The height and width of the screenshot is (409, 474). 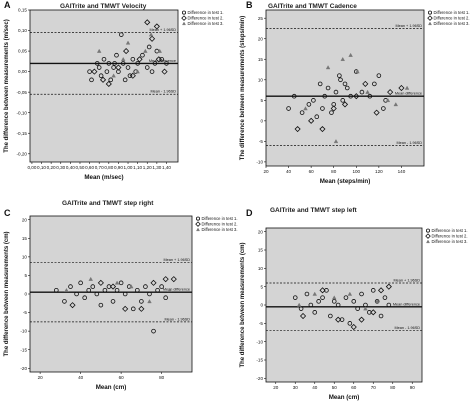 What do you see at coordinates (103, 177) in the screenshot?
I see `x-axis-label: Mean (m/sec)` at bounding box center [103, 177].